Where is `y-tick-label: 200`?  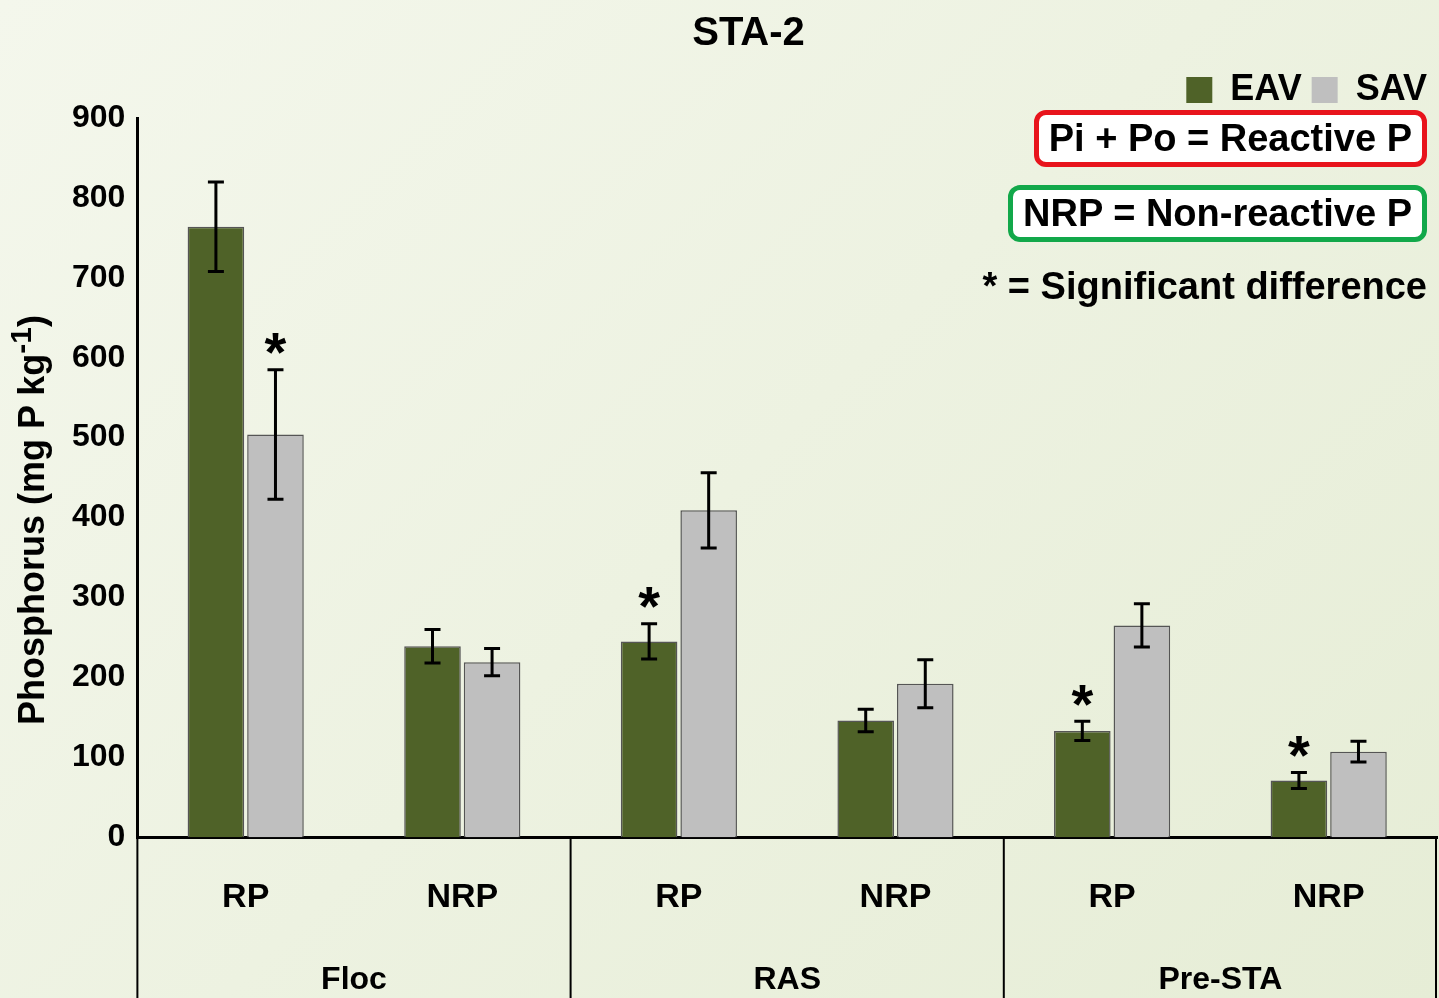 y-tick-label: 200 is located at coordinates (99, 675).